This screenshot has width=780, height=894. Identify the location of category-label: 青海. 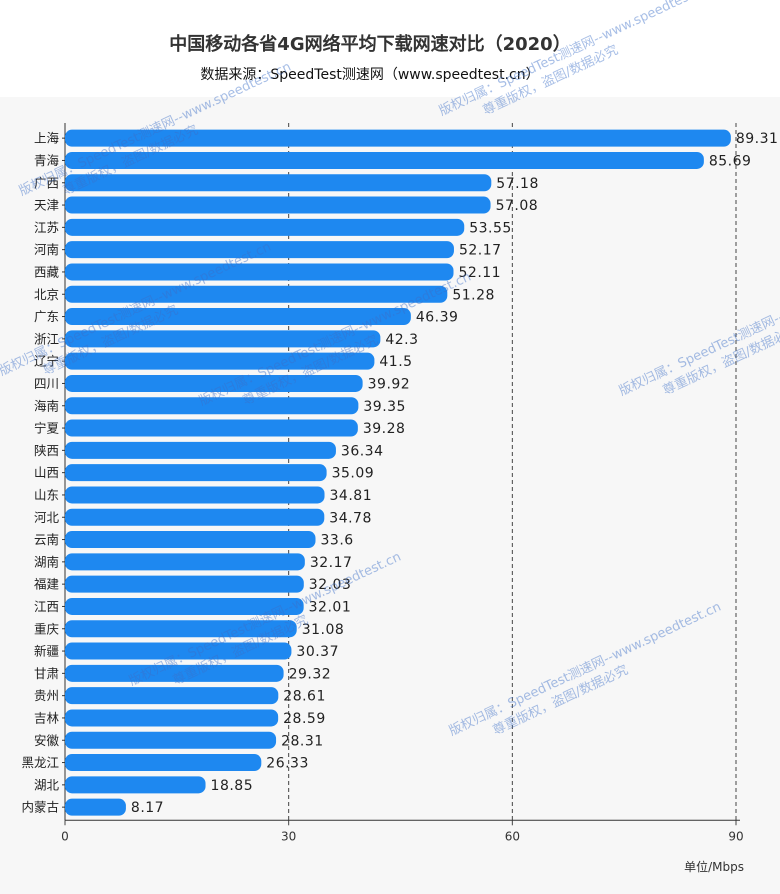
(47, 160).